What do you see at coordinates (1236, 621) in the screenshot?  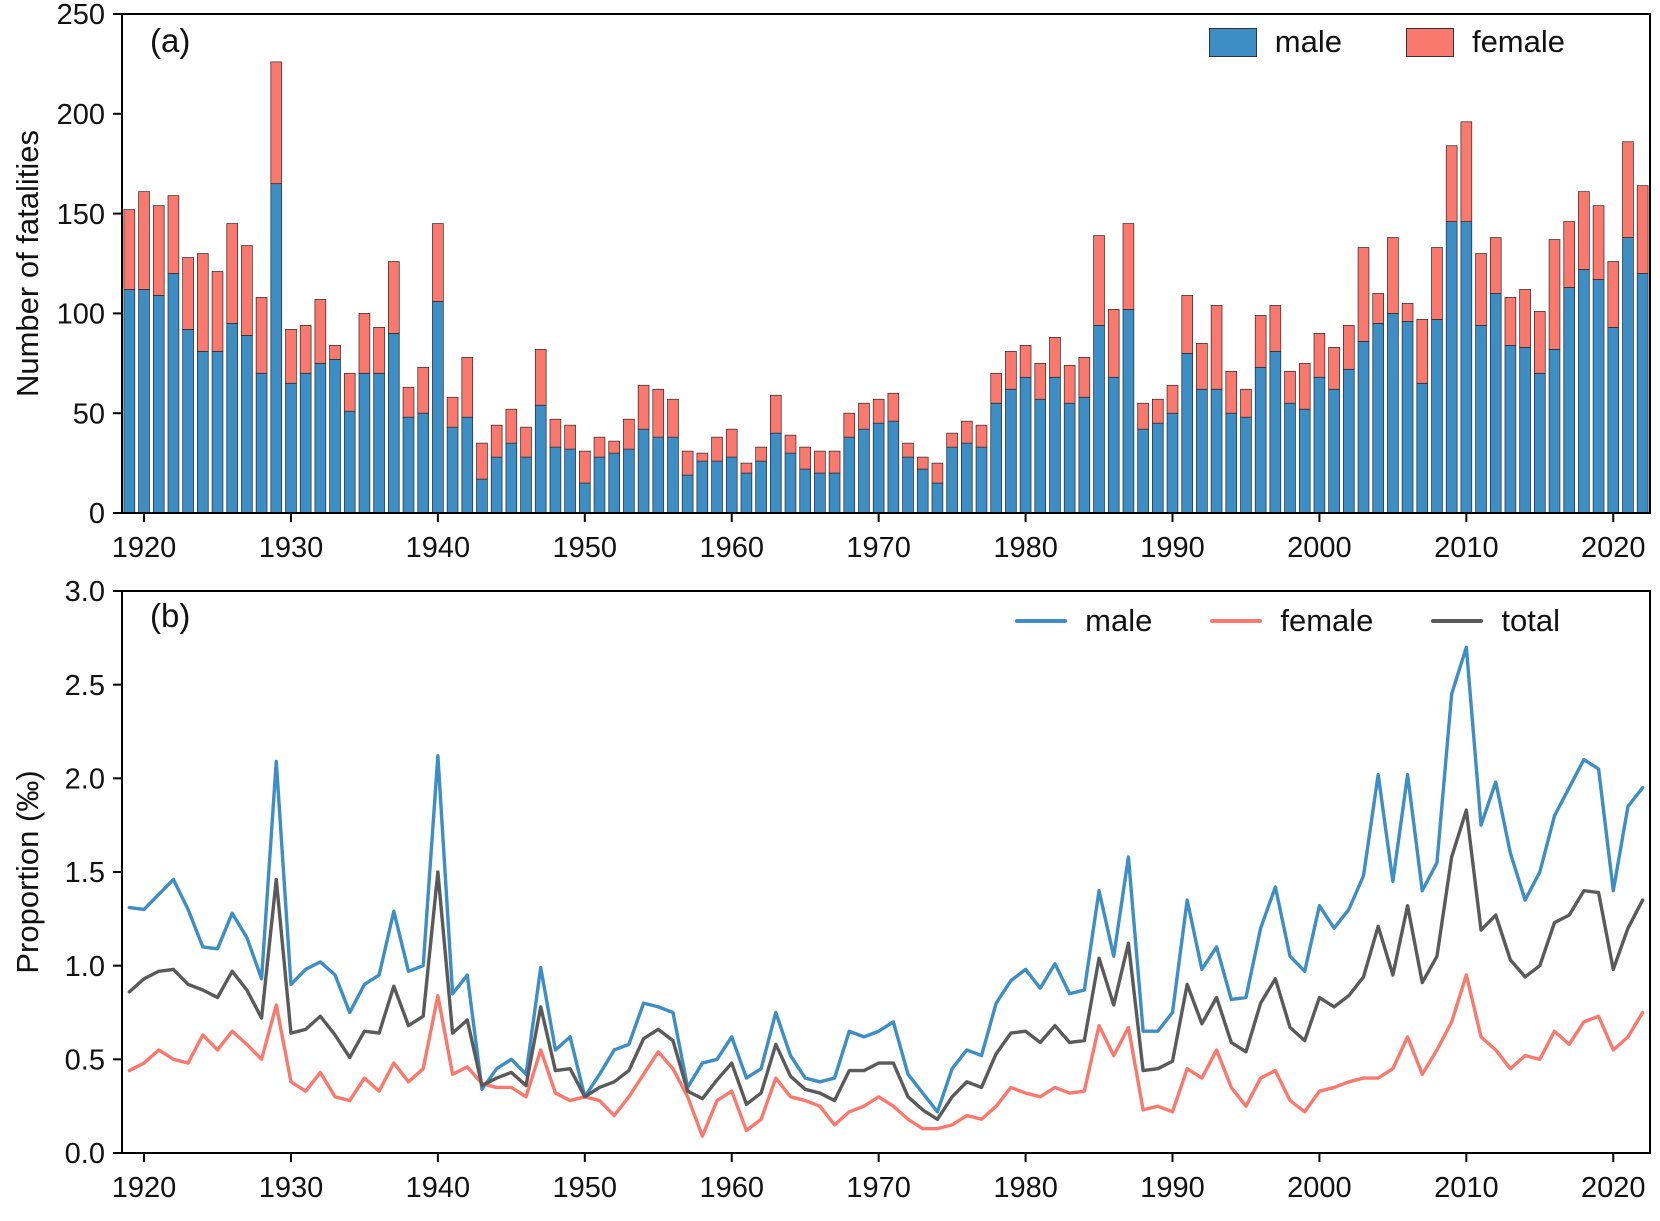 I see `female-line-swatch` at bounding box center [1236, 621].